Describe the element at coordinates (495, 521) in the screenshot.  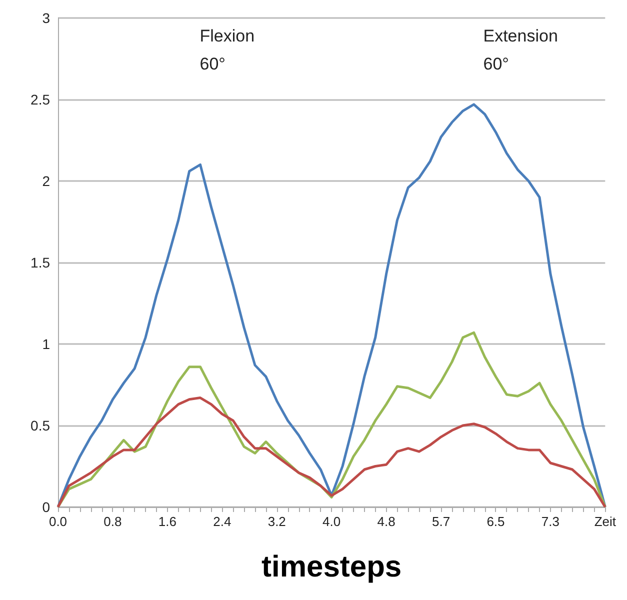
I see `x-tick-label: 6.5` at that location.